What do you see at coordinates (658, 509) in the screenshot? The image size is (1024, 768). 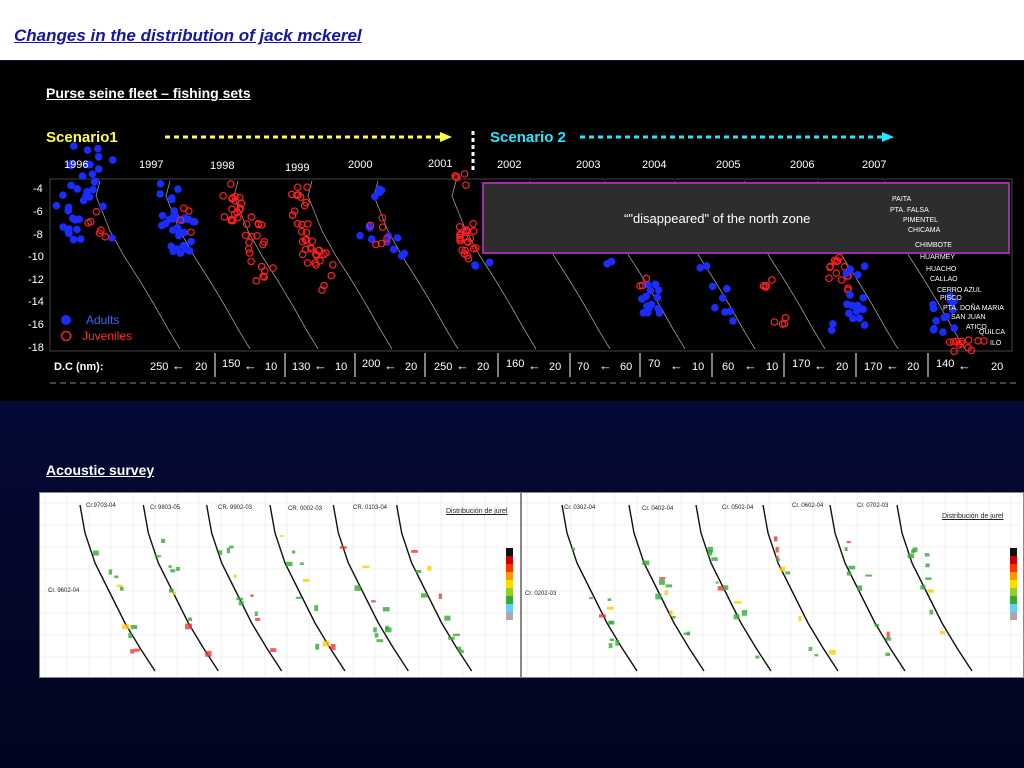 I see `cruise-label: Cr. 0402-04` at bounding box center [658, 509].